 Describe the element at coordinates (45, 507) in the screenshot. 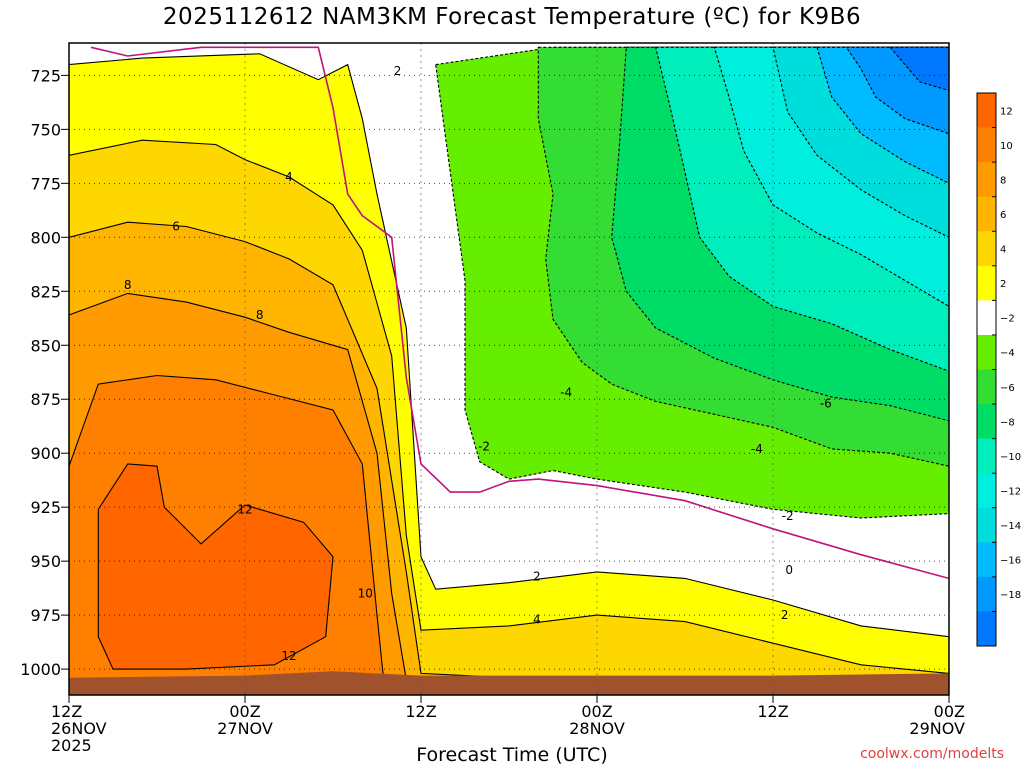

I see `y-tick-label: 925` at that location.